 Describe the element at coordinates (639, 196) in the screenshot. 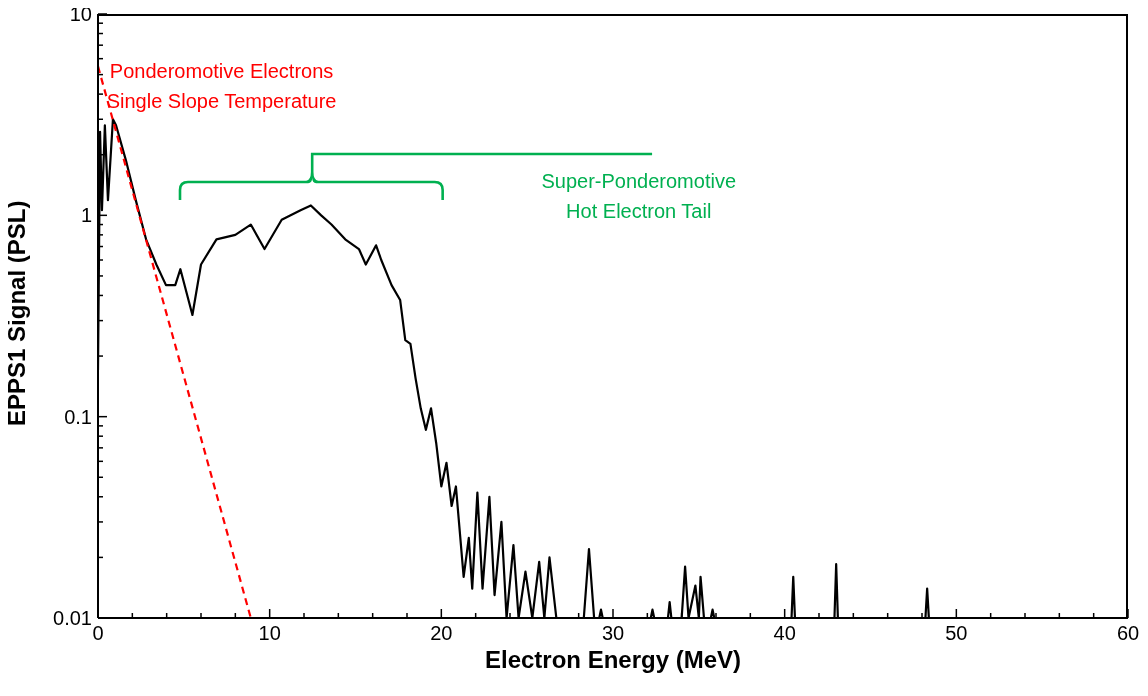

I see `annotation: Super-Ponderomotive Hot Electron Tail` at that location.